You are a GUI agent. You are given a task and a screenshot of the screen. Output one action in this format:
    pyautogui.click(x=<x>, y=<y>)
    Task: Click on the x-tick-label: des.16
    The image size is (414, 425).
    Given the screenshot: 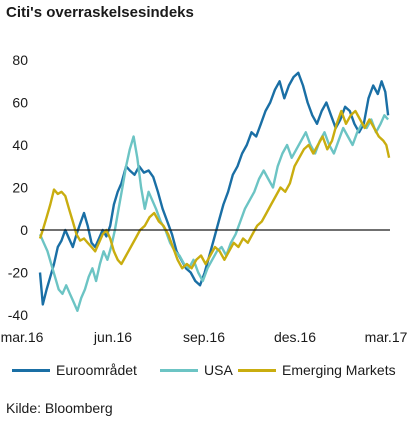 What is the action you would take?
    pyautogui.click(x=295, y=337)
    